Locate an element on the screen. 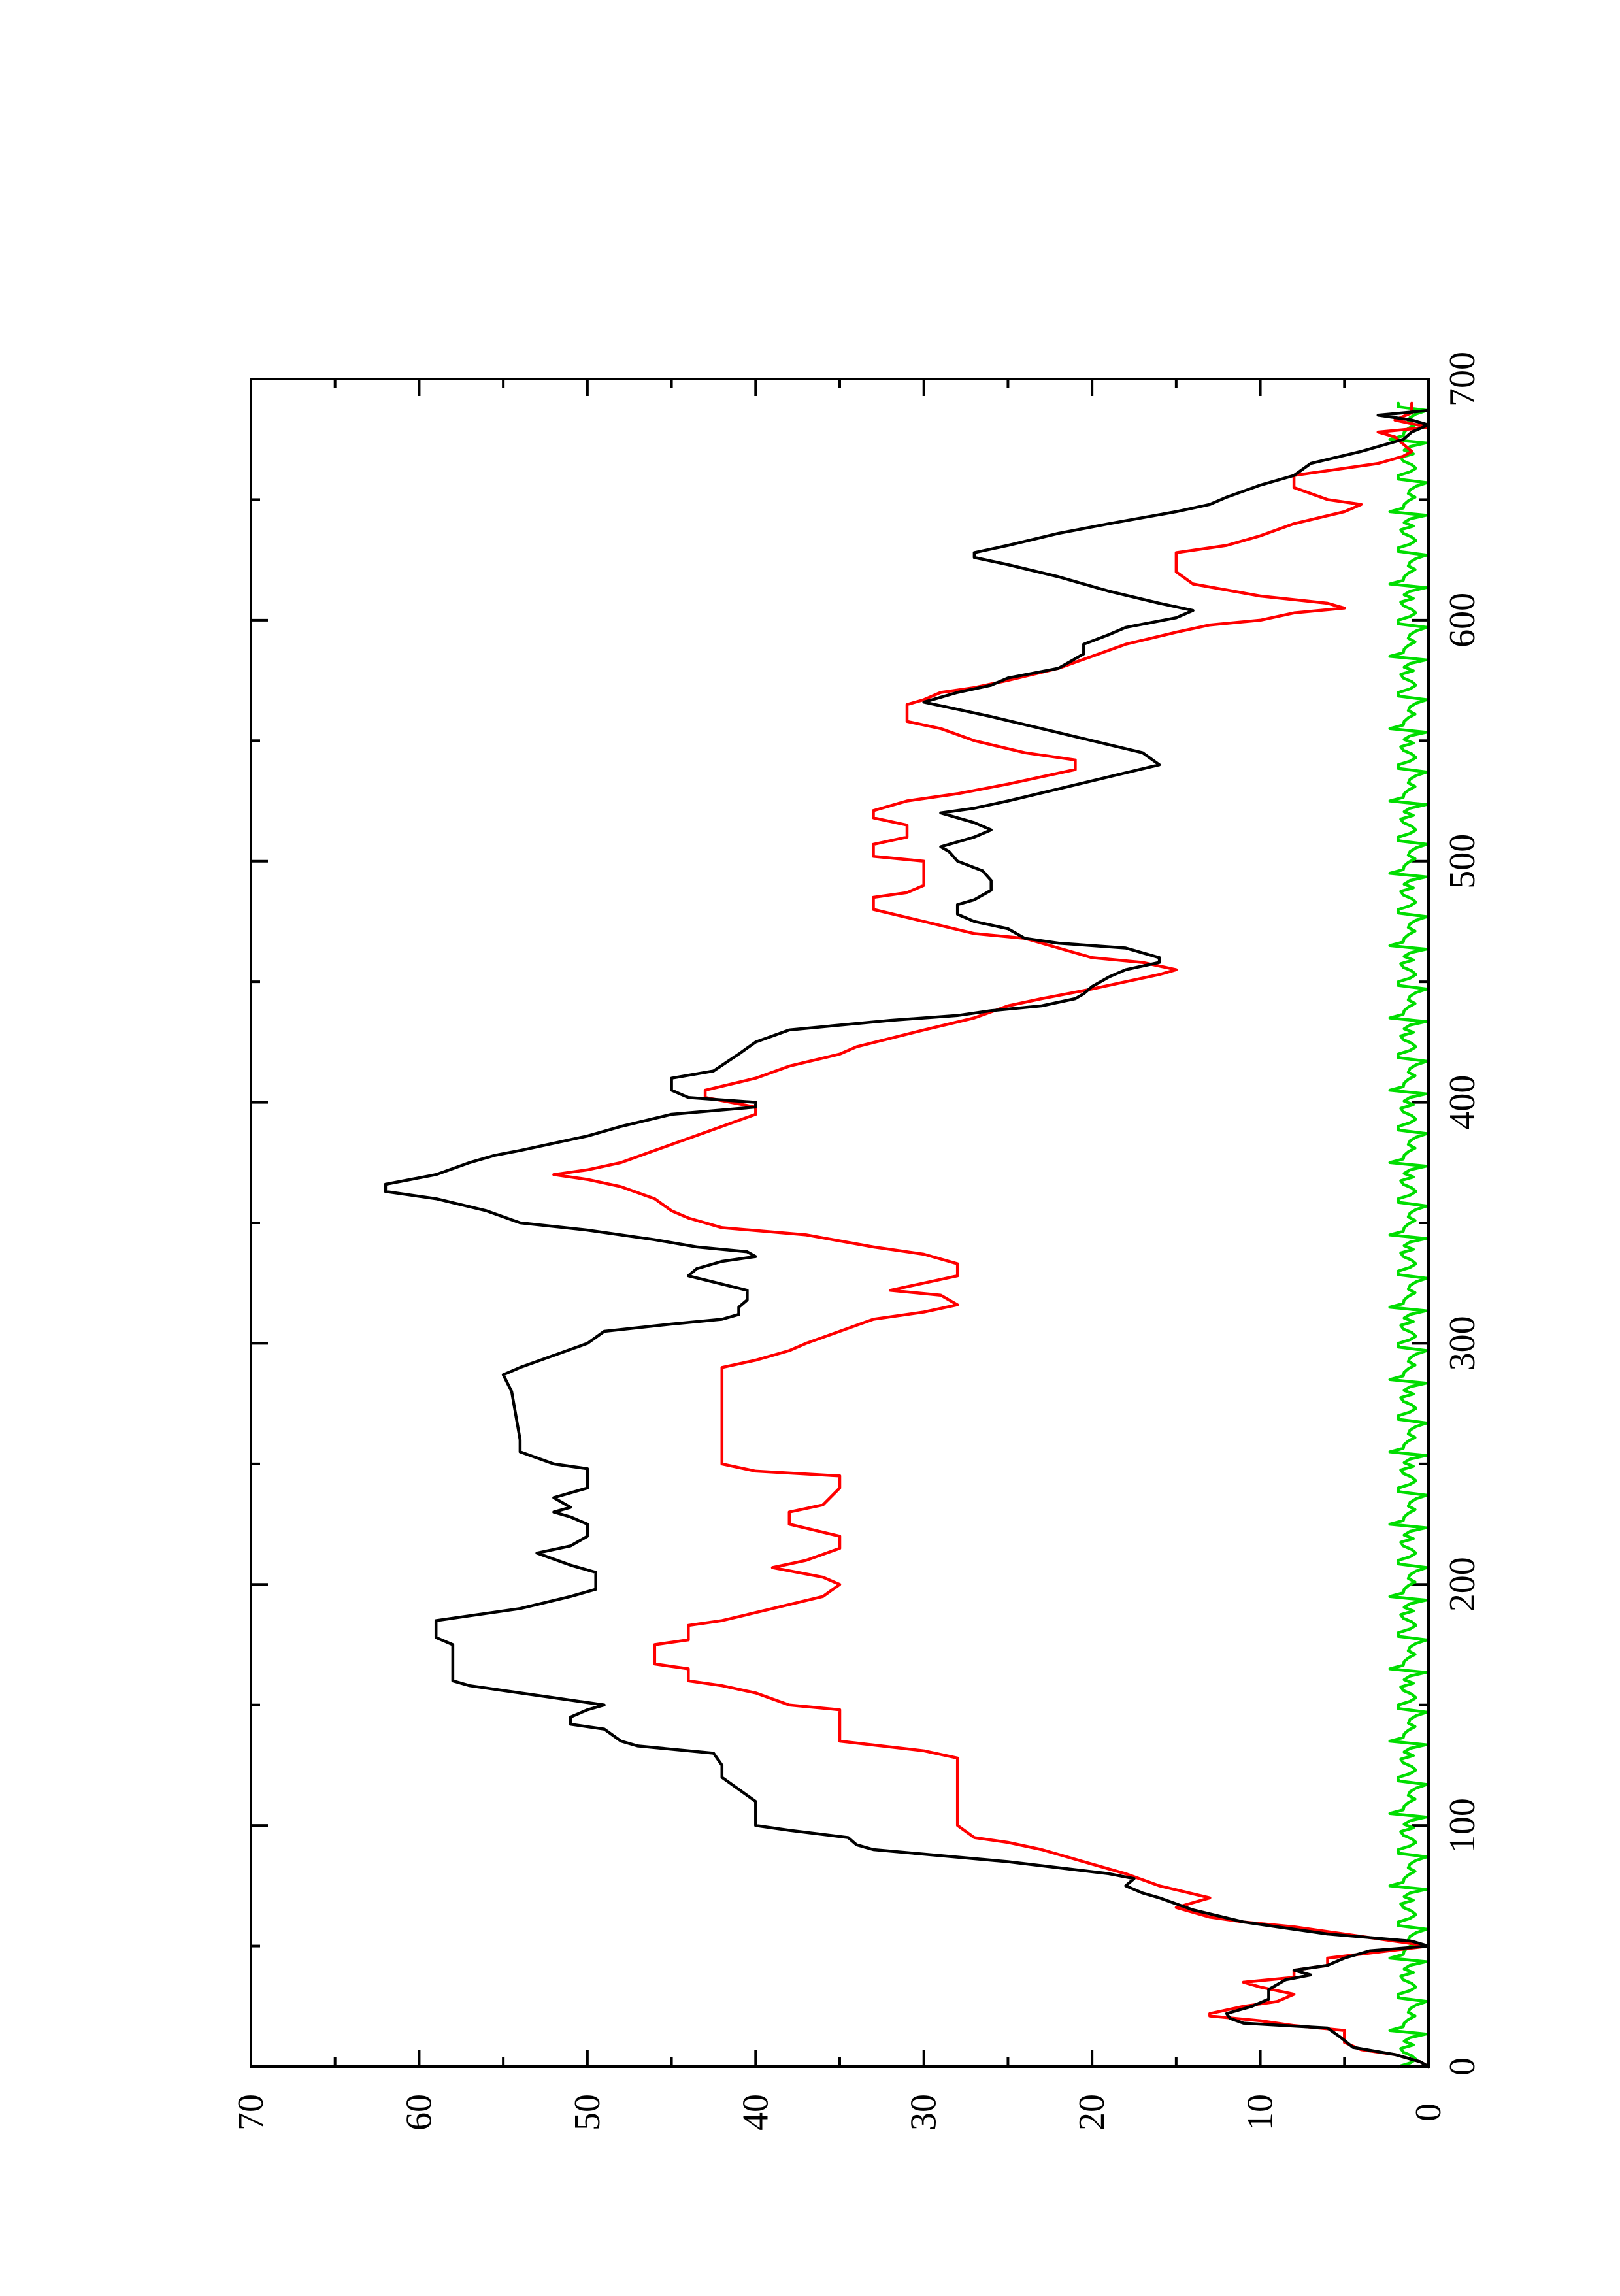 Image resolution: width=1620 pixels, height=2296 pixels. y-tick-label: 40 is located at coordinates (755, 2112).